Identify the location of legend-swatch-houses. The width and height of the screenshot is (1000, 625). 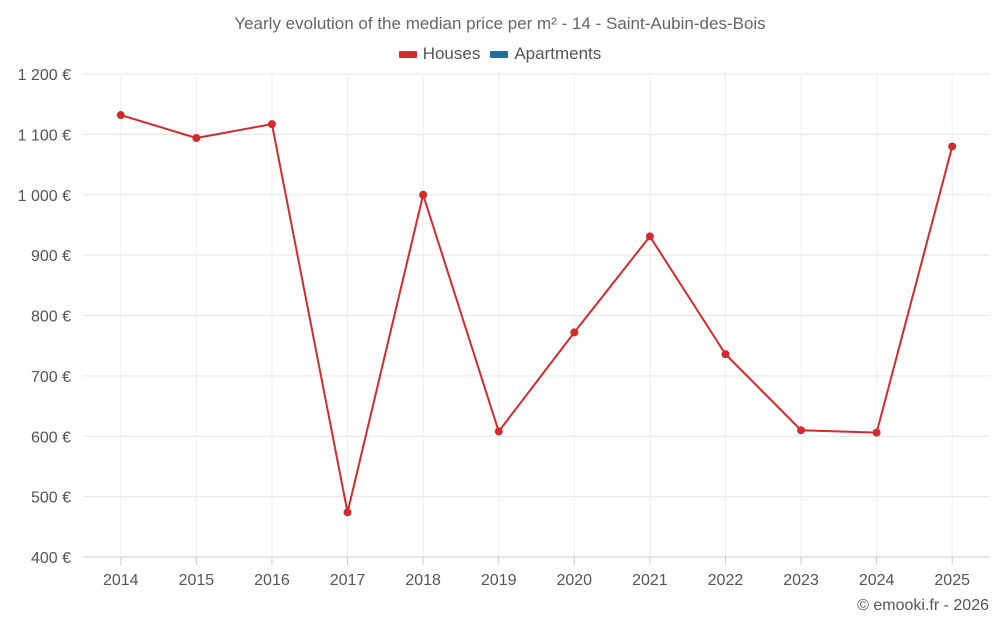
(407, 54).